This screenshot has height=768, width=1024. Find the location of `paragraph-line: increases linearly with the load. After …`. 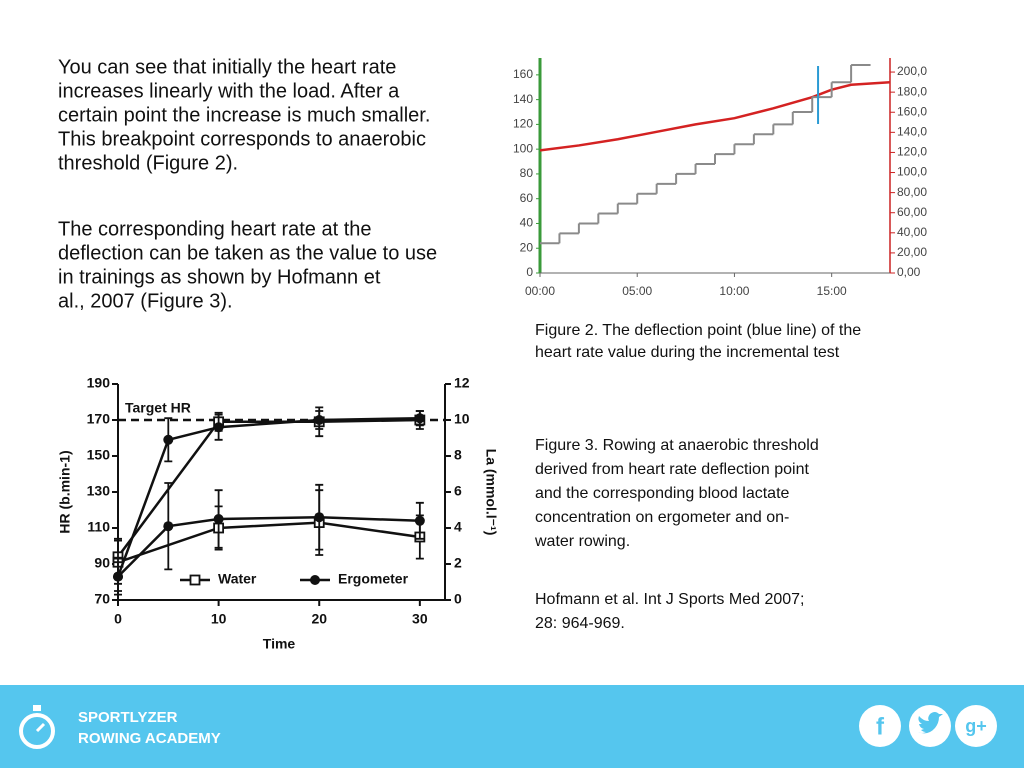

paragraph-line: increases linearly with the load. After … is located at coordinates (229, 91).